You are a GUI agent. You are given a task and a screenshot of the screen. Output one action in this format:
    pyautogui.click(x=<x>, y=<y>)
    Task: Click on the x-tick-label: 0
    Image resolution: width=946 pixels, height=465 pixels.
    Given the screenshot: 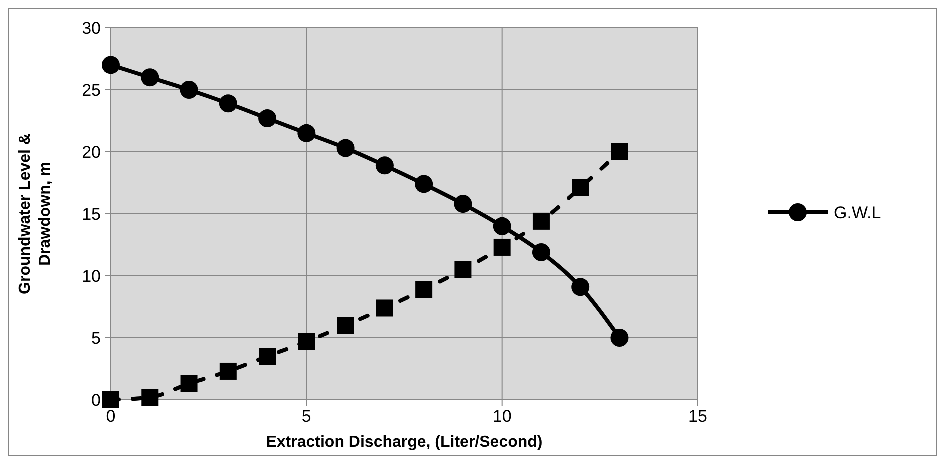 What is the action you would take?
    pyautogui.click(x=111, y=416)
    